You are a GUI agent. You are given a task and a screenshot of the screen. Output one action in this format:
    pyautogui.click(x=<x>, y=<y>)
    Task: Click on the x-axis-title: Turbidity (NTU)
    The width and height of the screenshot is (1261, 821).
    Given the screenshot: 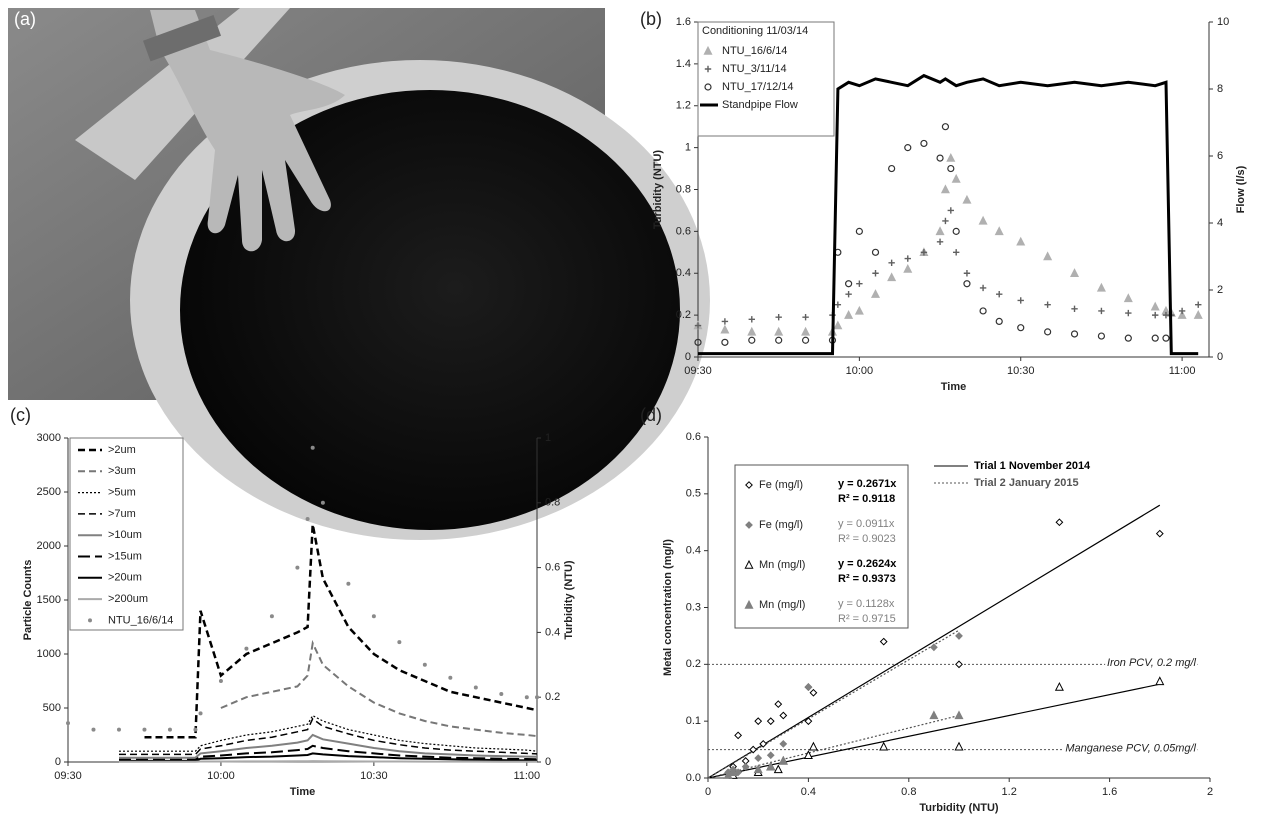 What is the action you would take?
    pyautogui.click(x=959, y=808)
    